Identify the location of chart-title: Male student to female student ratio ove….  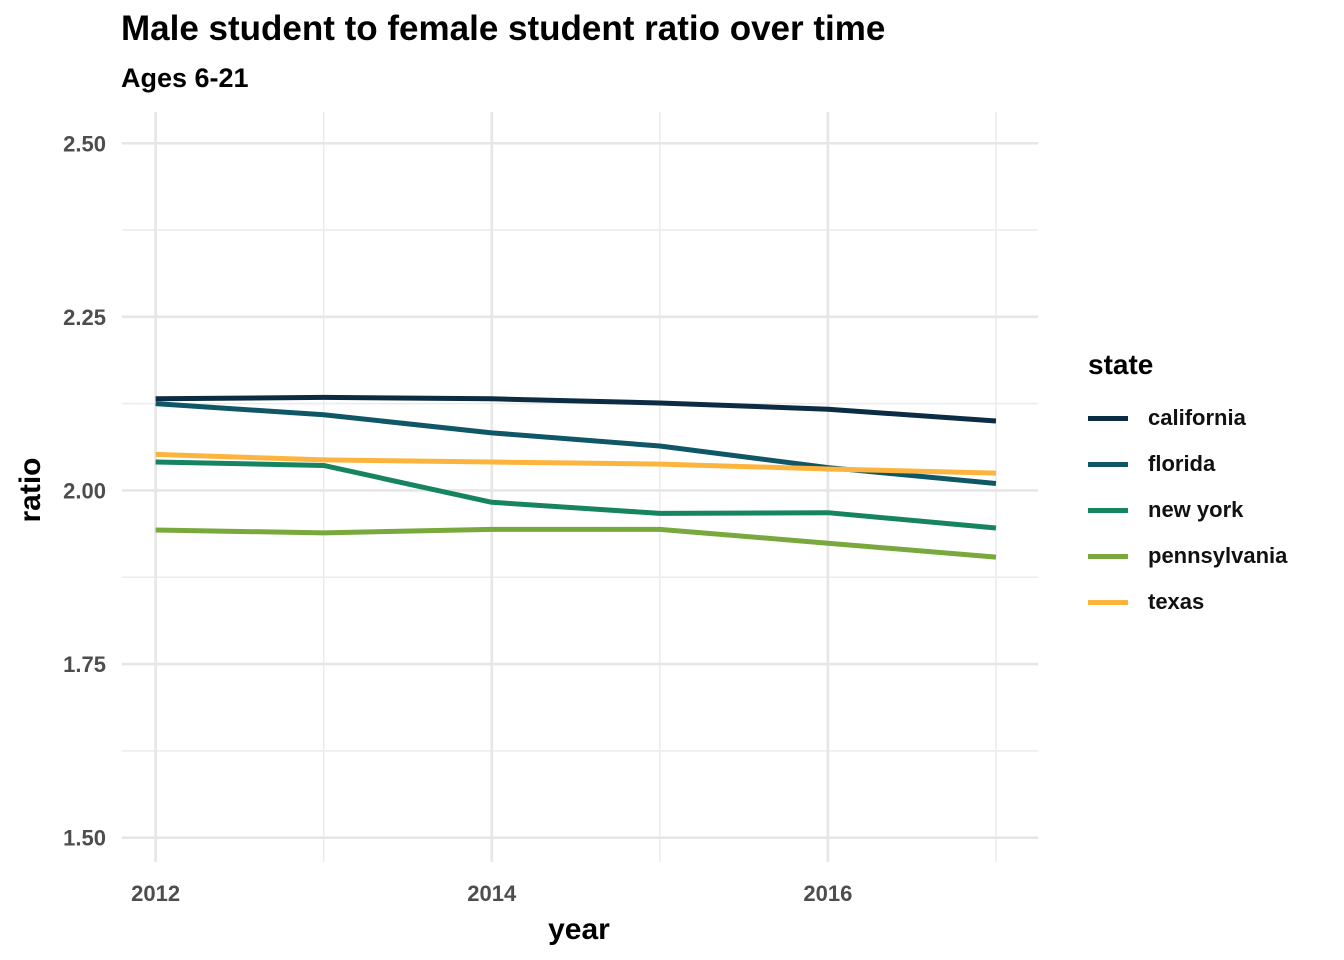
(503, 28).